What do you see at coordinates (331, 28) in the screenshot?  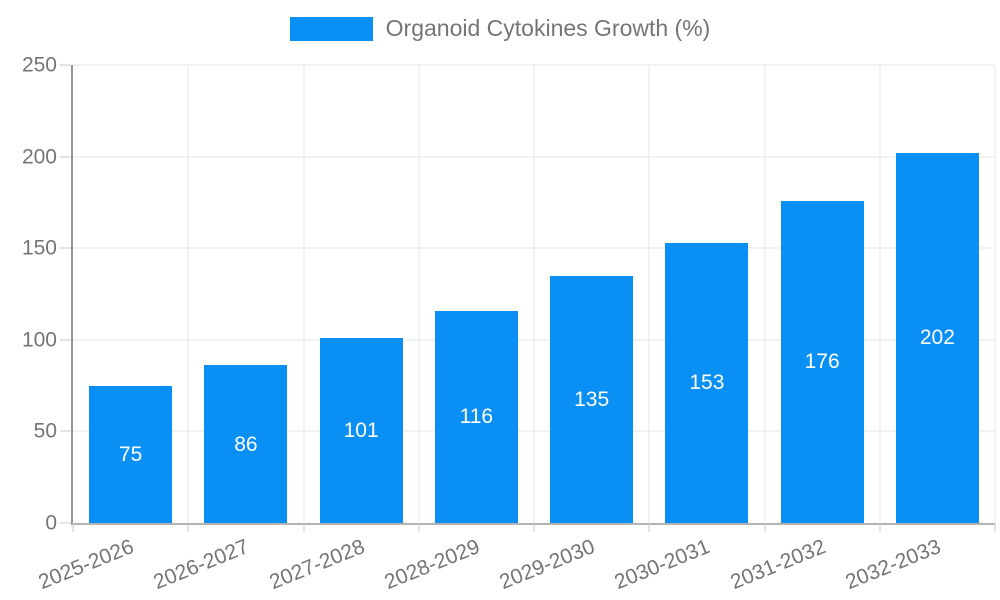 I see `legend-swatch` at bounding box center [331, 28].